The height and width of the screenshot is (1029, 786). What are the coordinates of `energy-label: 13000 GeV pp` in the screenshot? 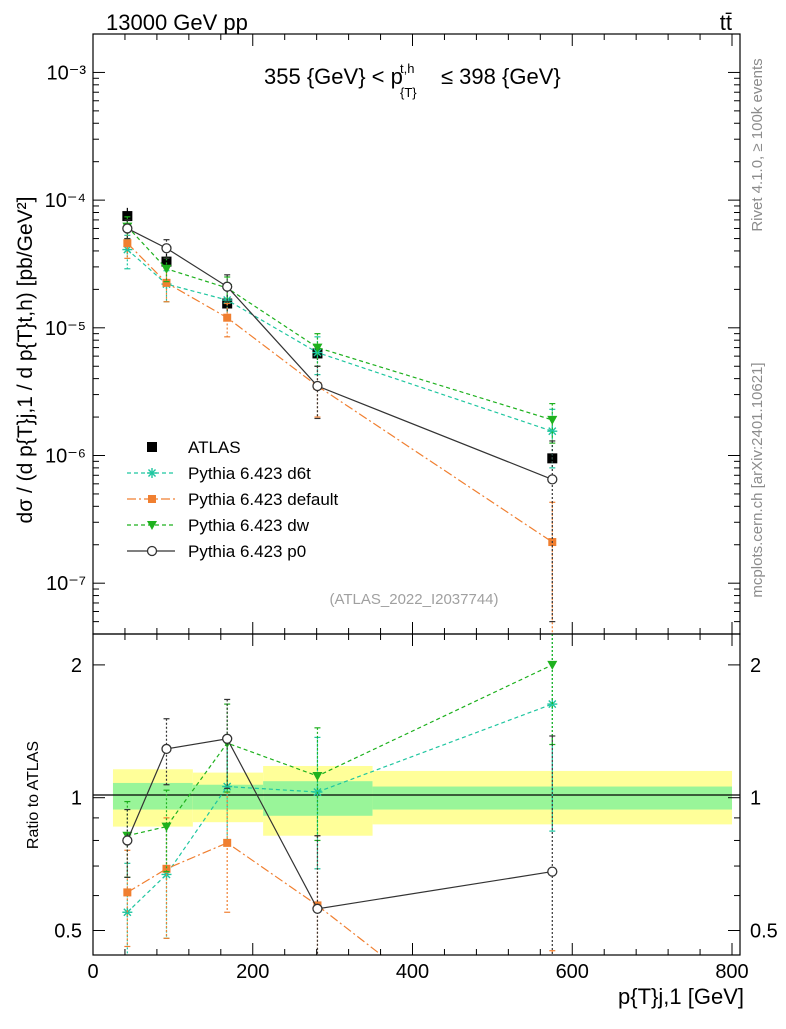 It's located at (177, 22).